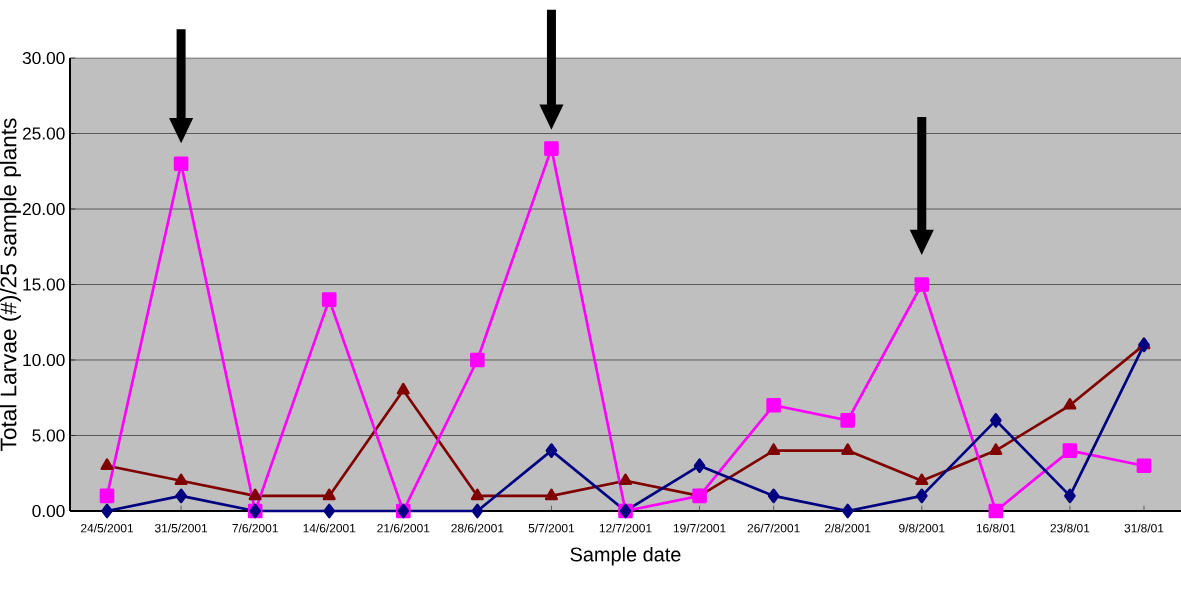  I want to click on y-axis-title: Total Larvae (#)/25 sample plants, so click(10, 284).